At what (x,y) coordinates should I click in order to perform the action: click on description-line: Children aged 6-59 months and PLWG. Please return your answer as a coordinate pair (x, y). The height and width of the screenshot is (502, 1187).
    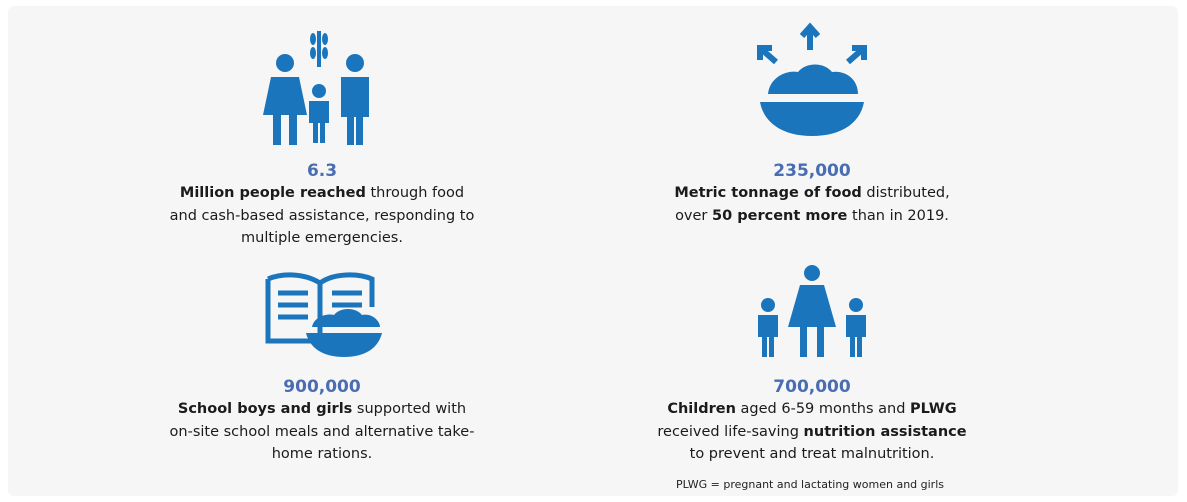
    Looking at the image, I should click on (812, 409).